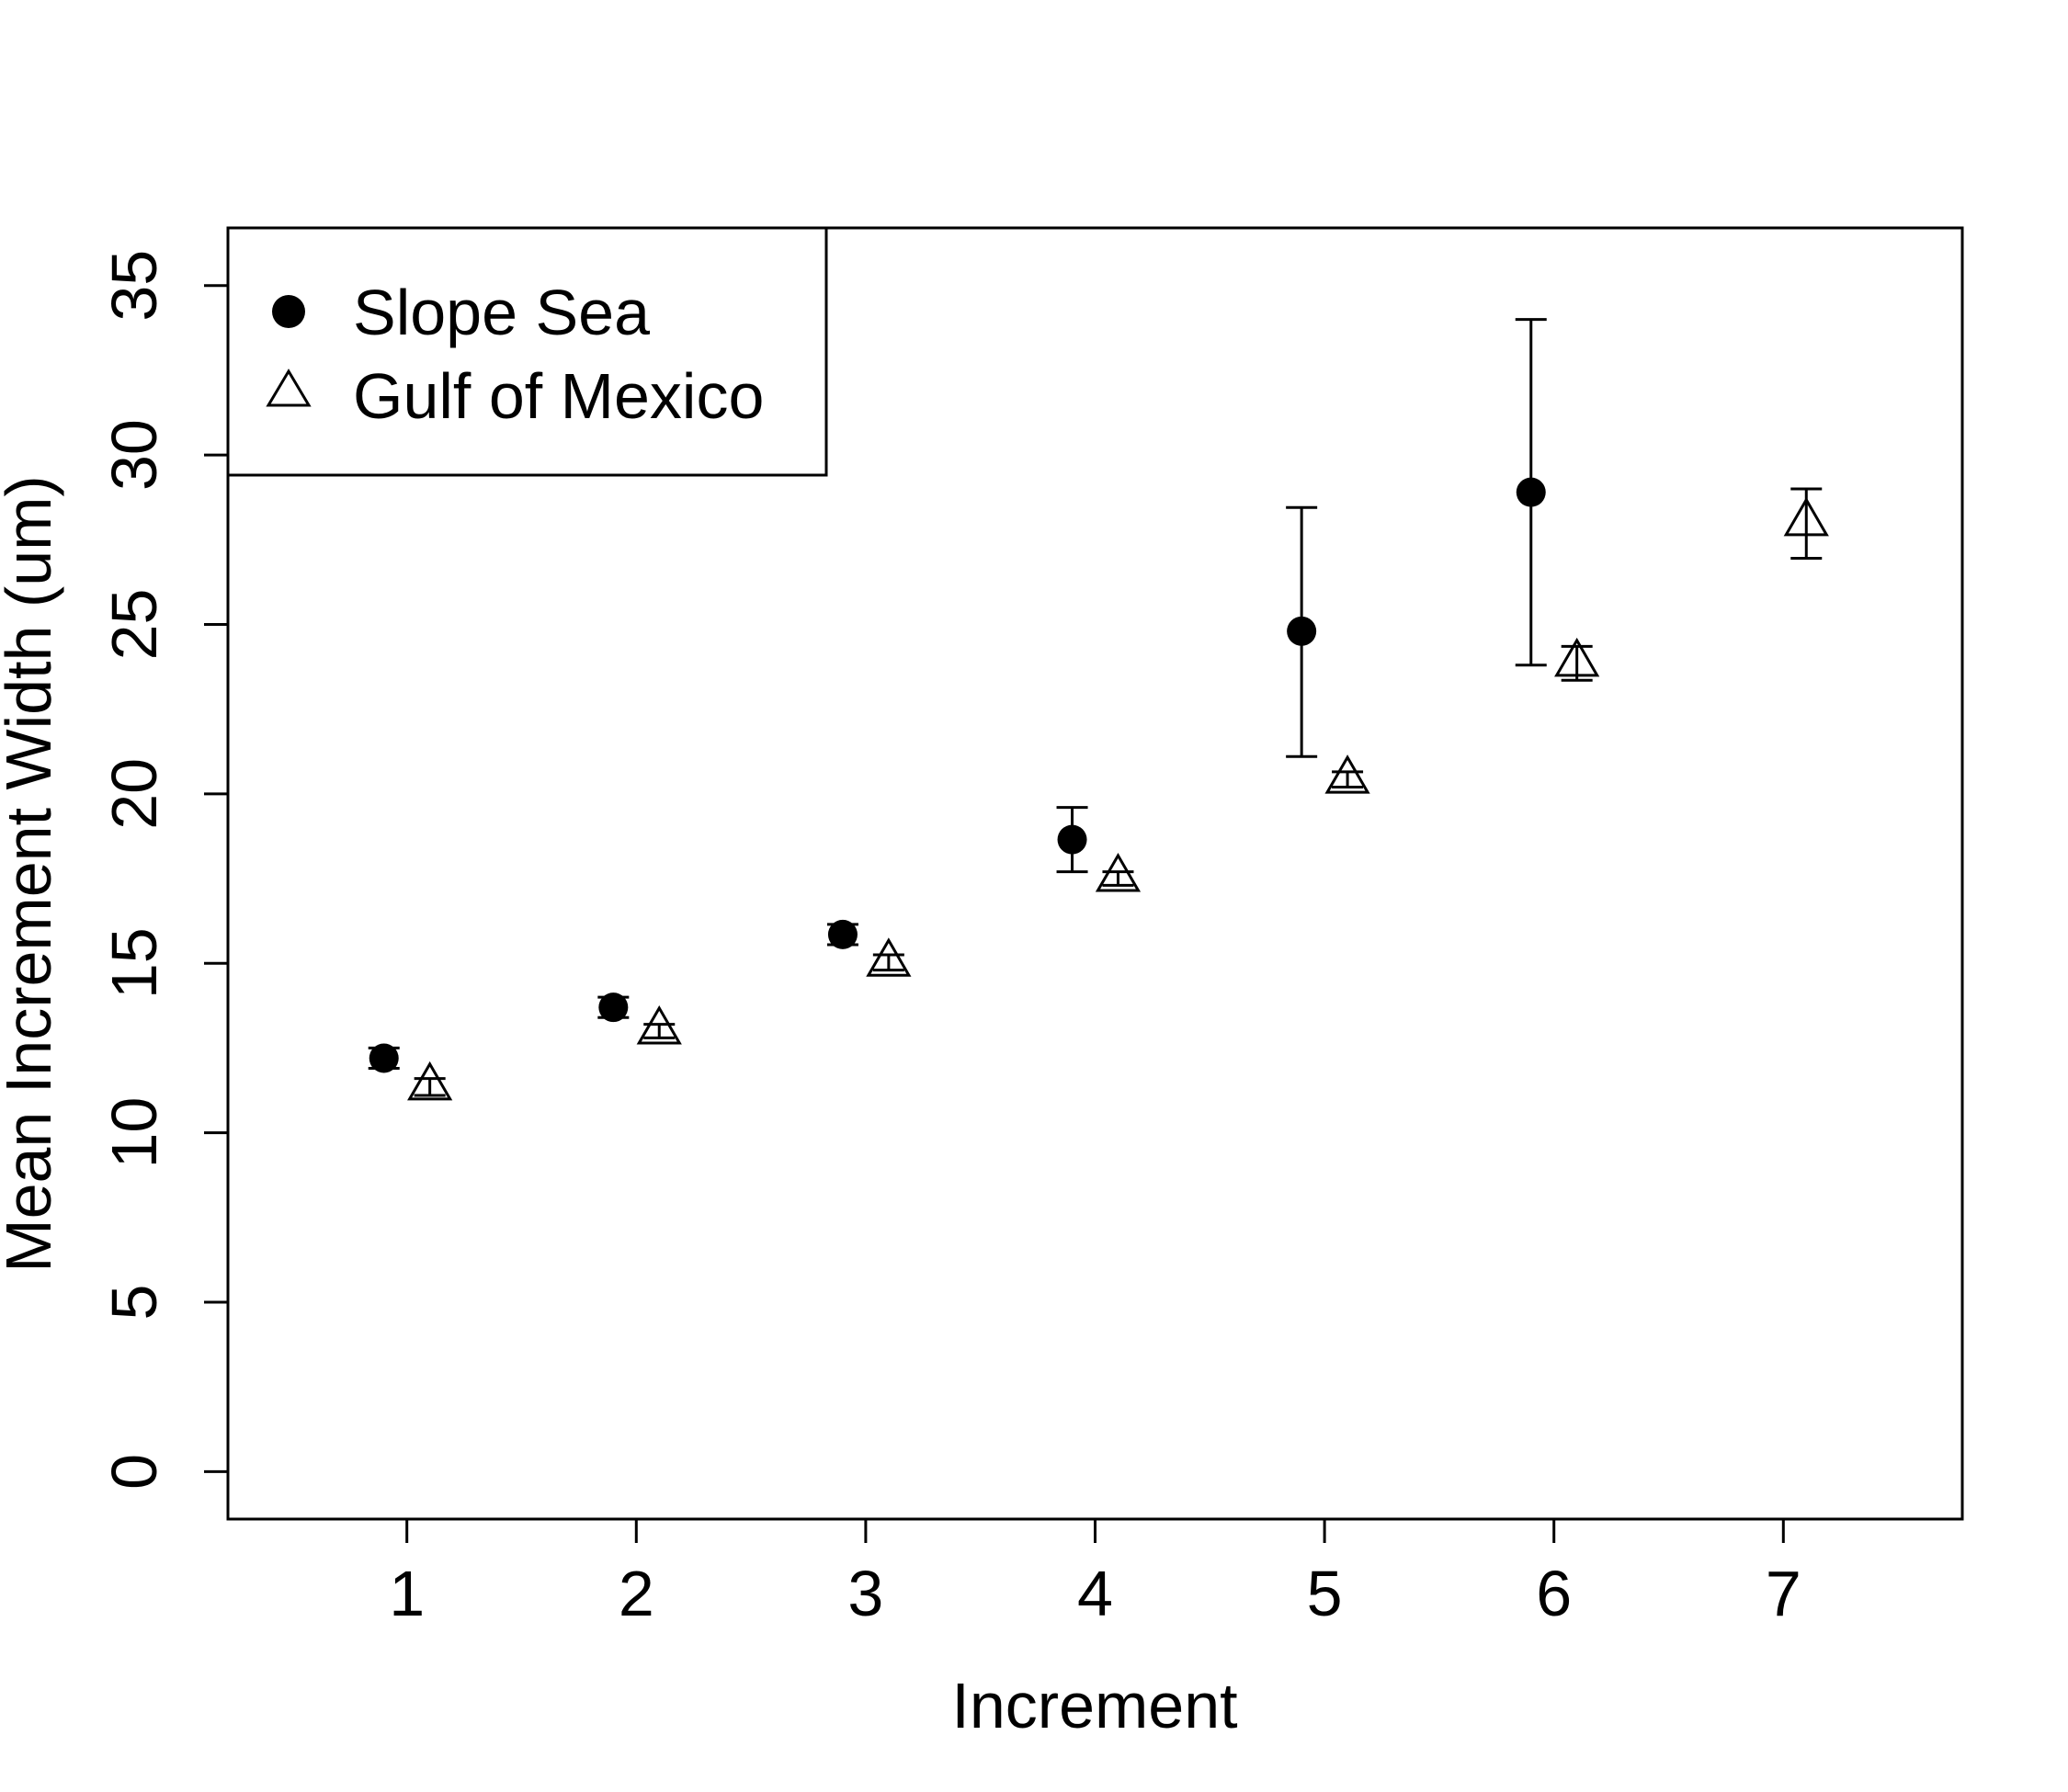 The image size is (2068, 1792). I want to click on legend: Slope Sea Gulf of Mexico, so click(527, 351).